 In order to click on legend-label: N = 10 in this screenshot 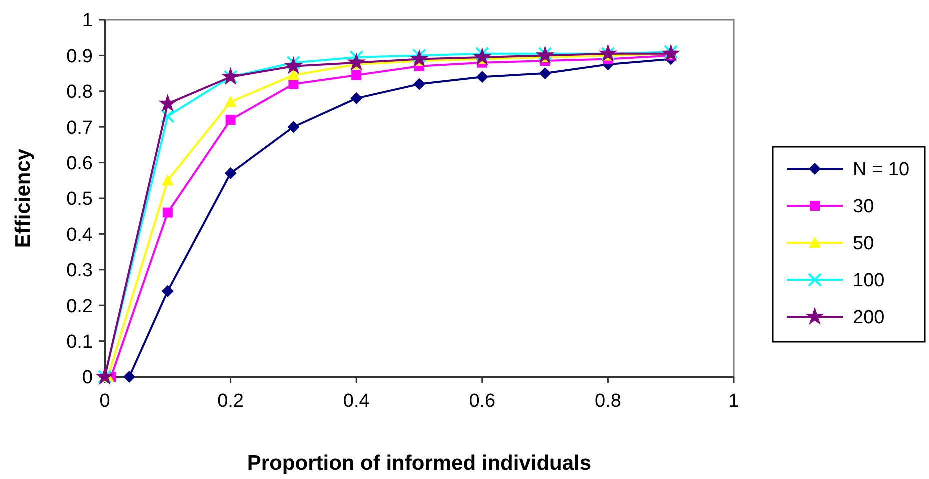, I will do `click(881, 170)`.